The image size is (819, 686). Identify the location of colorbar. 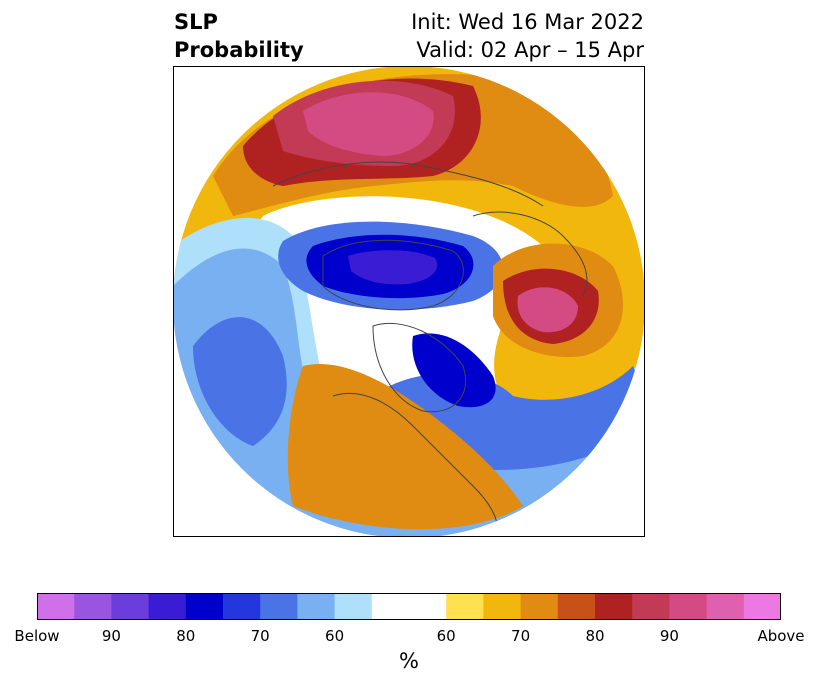
(409, 606).